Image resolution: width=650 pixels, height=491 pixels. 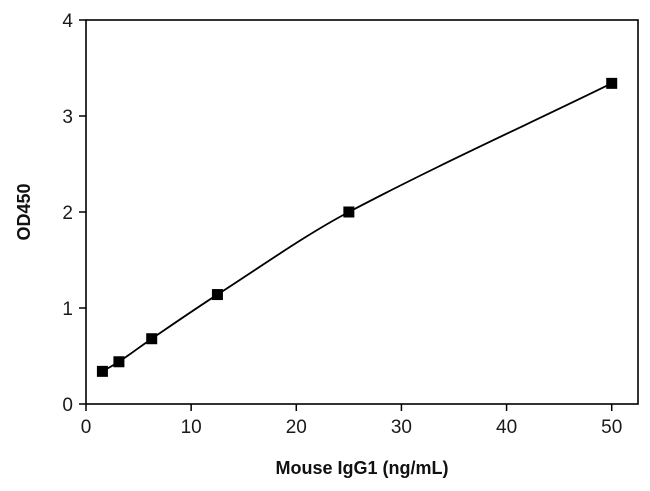 What do you see at coordinates (67, 117) in the screenshot?
I see `y-tick-label-3: 3` at bounding box center [67, 117].